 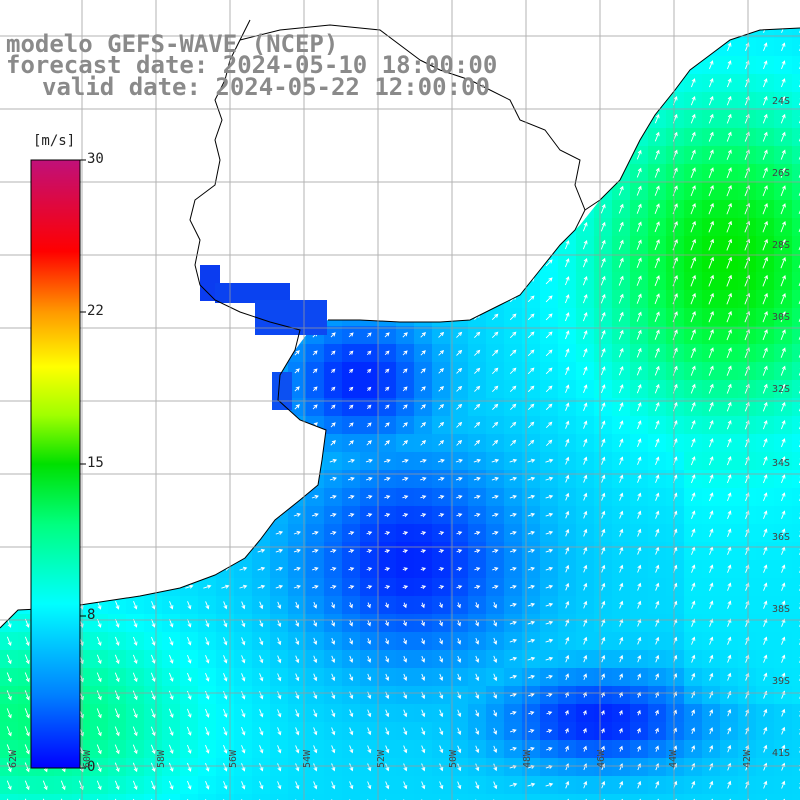 What do you see at coordinates (252, 65) in the screenshot?
I see `forecast-date: forecast date: 2024-05-10 18:00:00` at bounding box center [252, 65].